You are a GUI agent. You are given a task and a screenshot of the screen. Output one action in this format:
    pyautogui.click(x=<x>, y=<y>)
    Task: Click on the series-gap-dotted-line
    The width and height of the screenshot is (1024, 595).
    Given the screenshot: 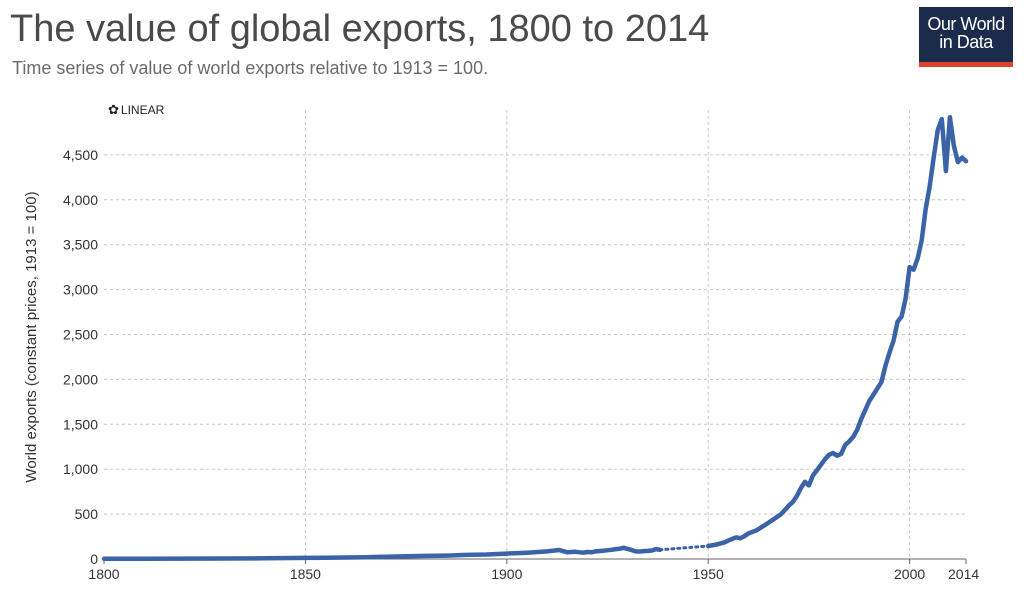 What is the action you would take?
    pyautogui.click(x=684, y=548)
    